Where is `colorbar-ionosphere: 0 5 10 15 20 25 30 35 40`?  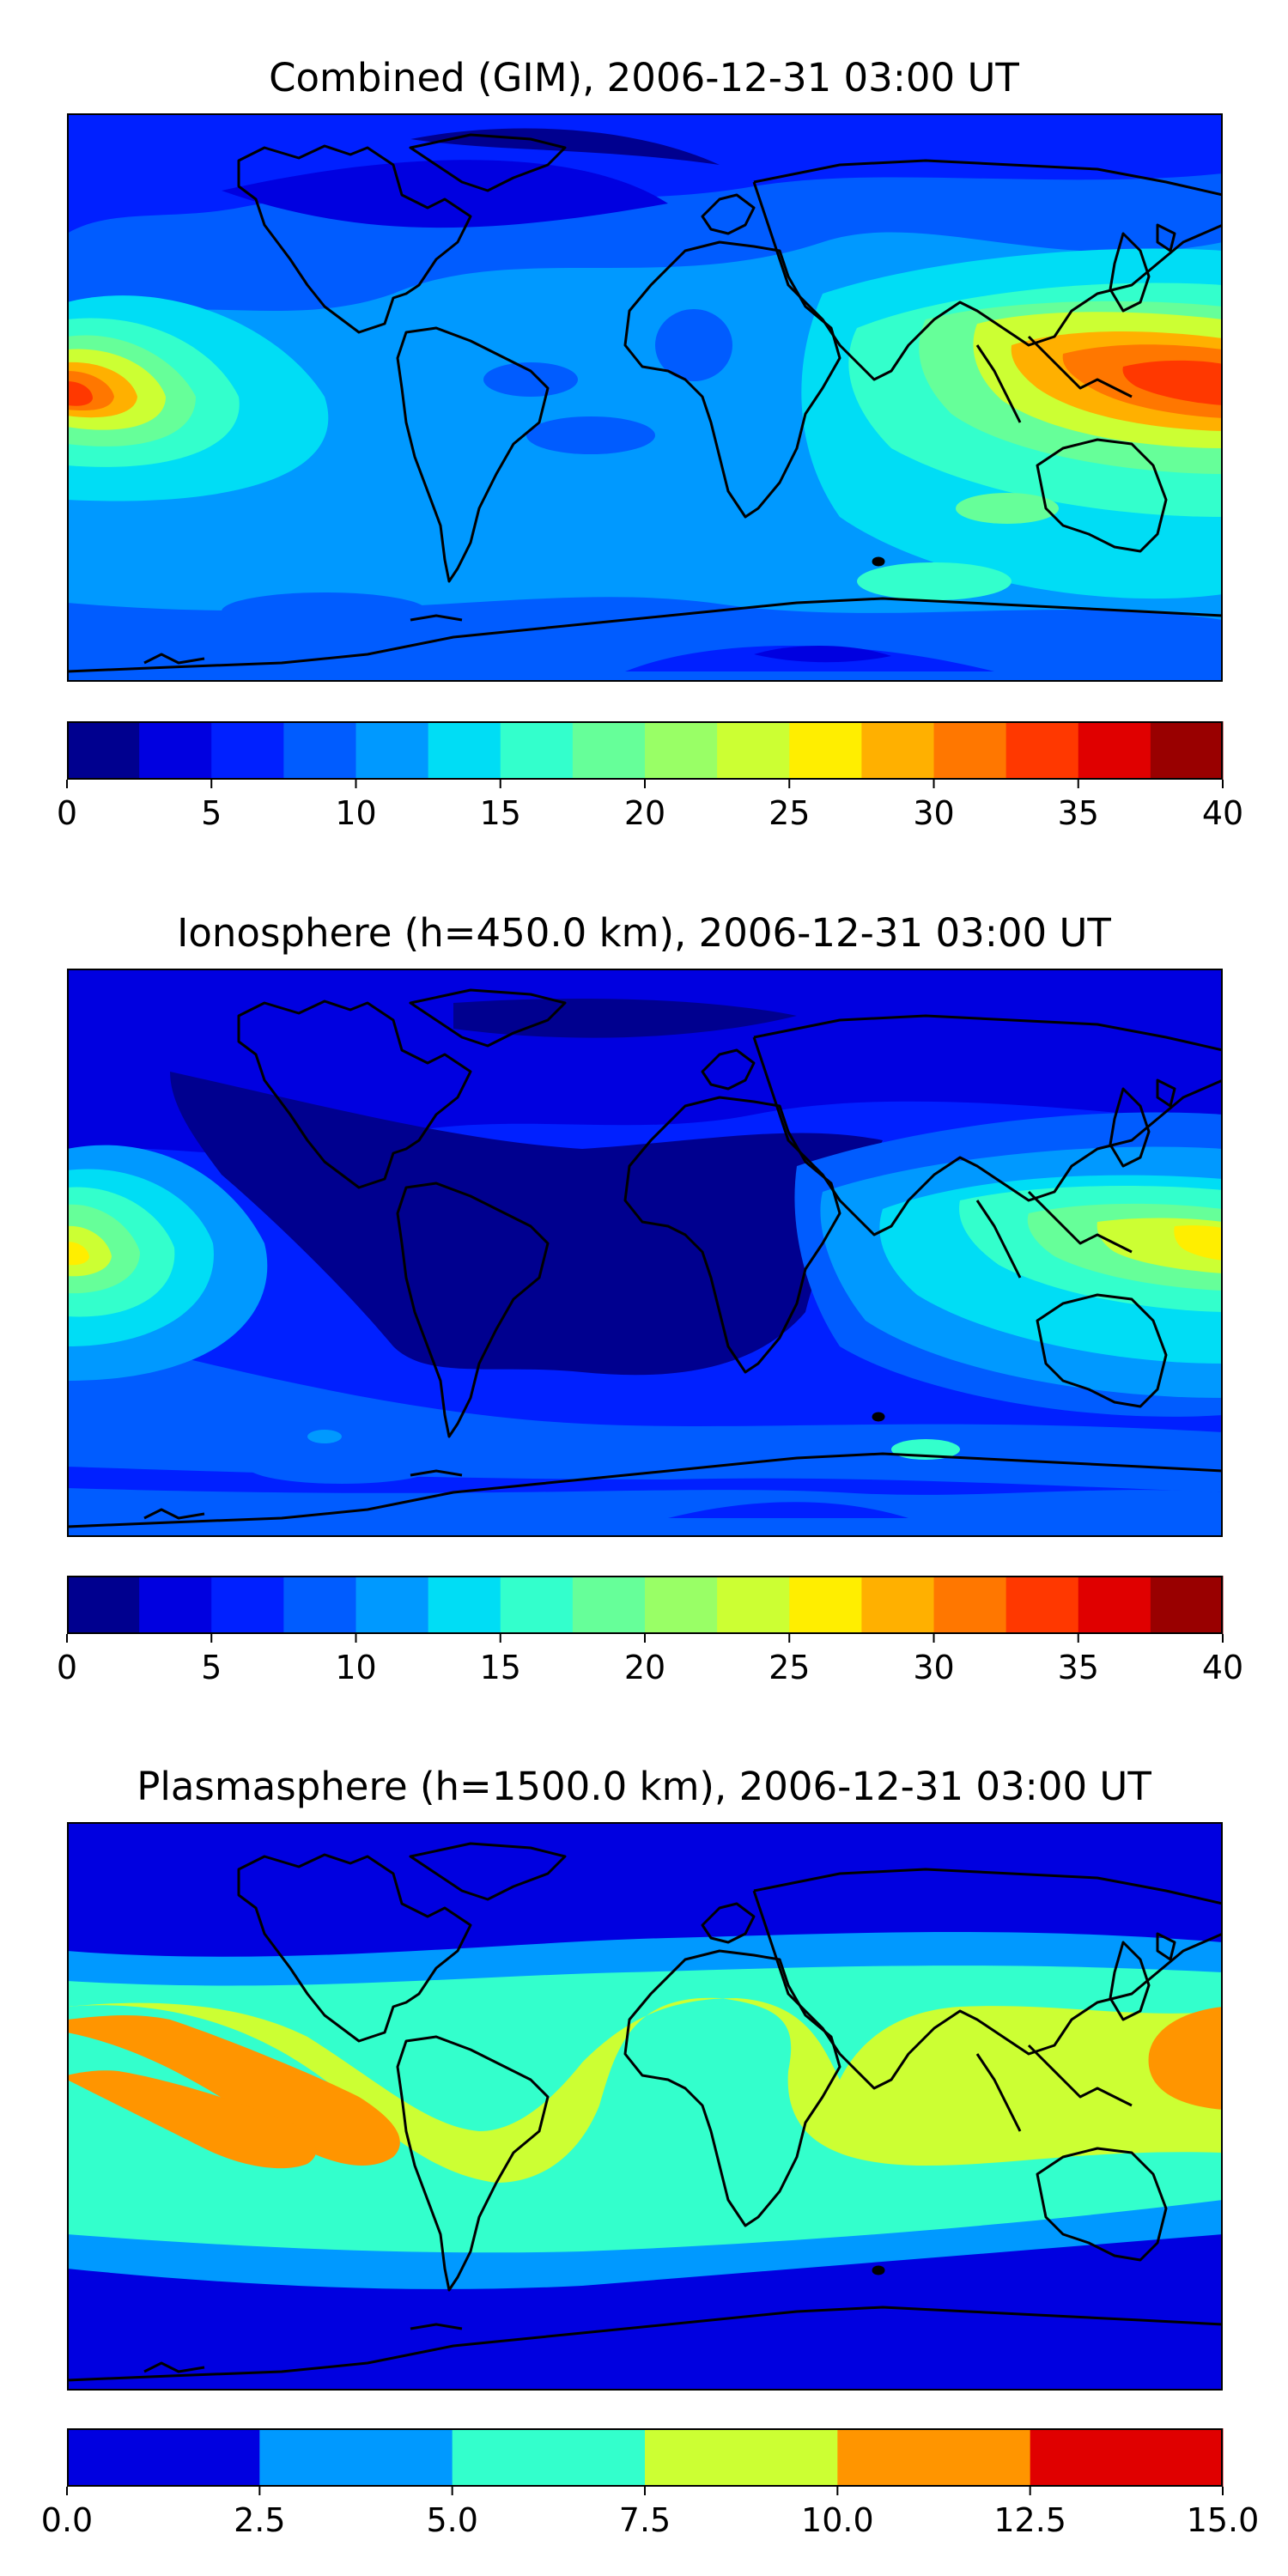 colorbar-ionosphere: 0 5 10 15 20 25 30 35 40 is located at coordinates (650, 1631).